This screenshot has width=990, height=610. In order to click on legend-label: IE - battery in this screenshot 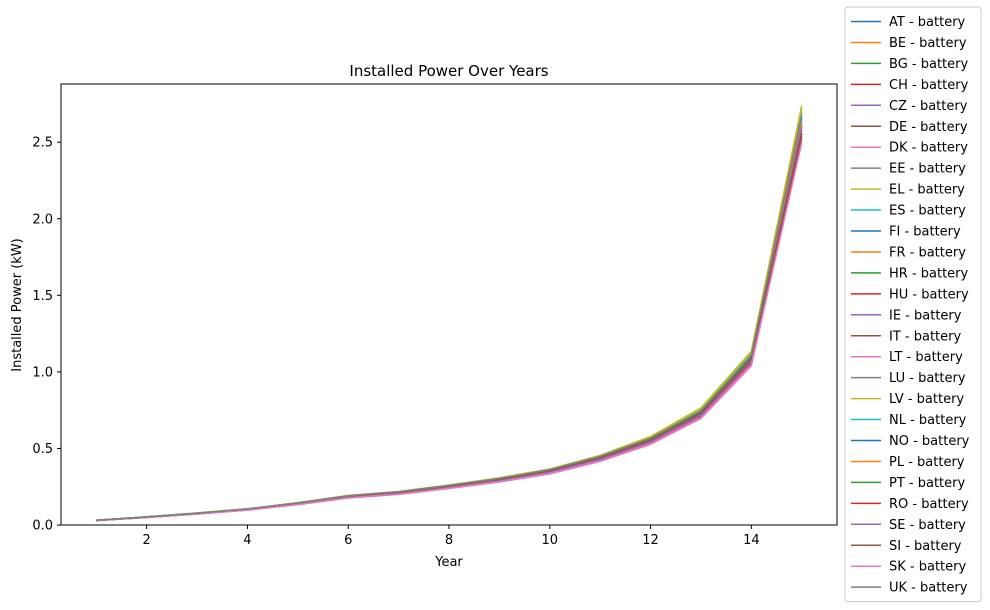, I will do `click(925, 315)`.